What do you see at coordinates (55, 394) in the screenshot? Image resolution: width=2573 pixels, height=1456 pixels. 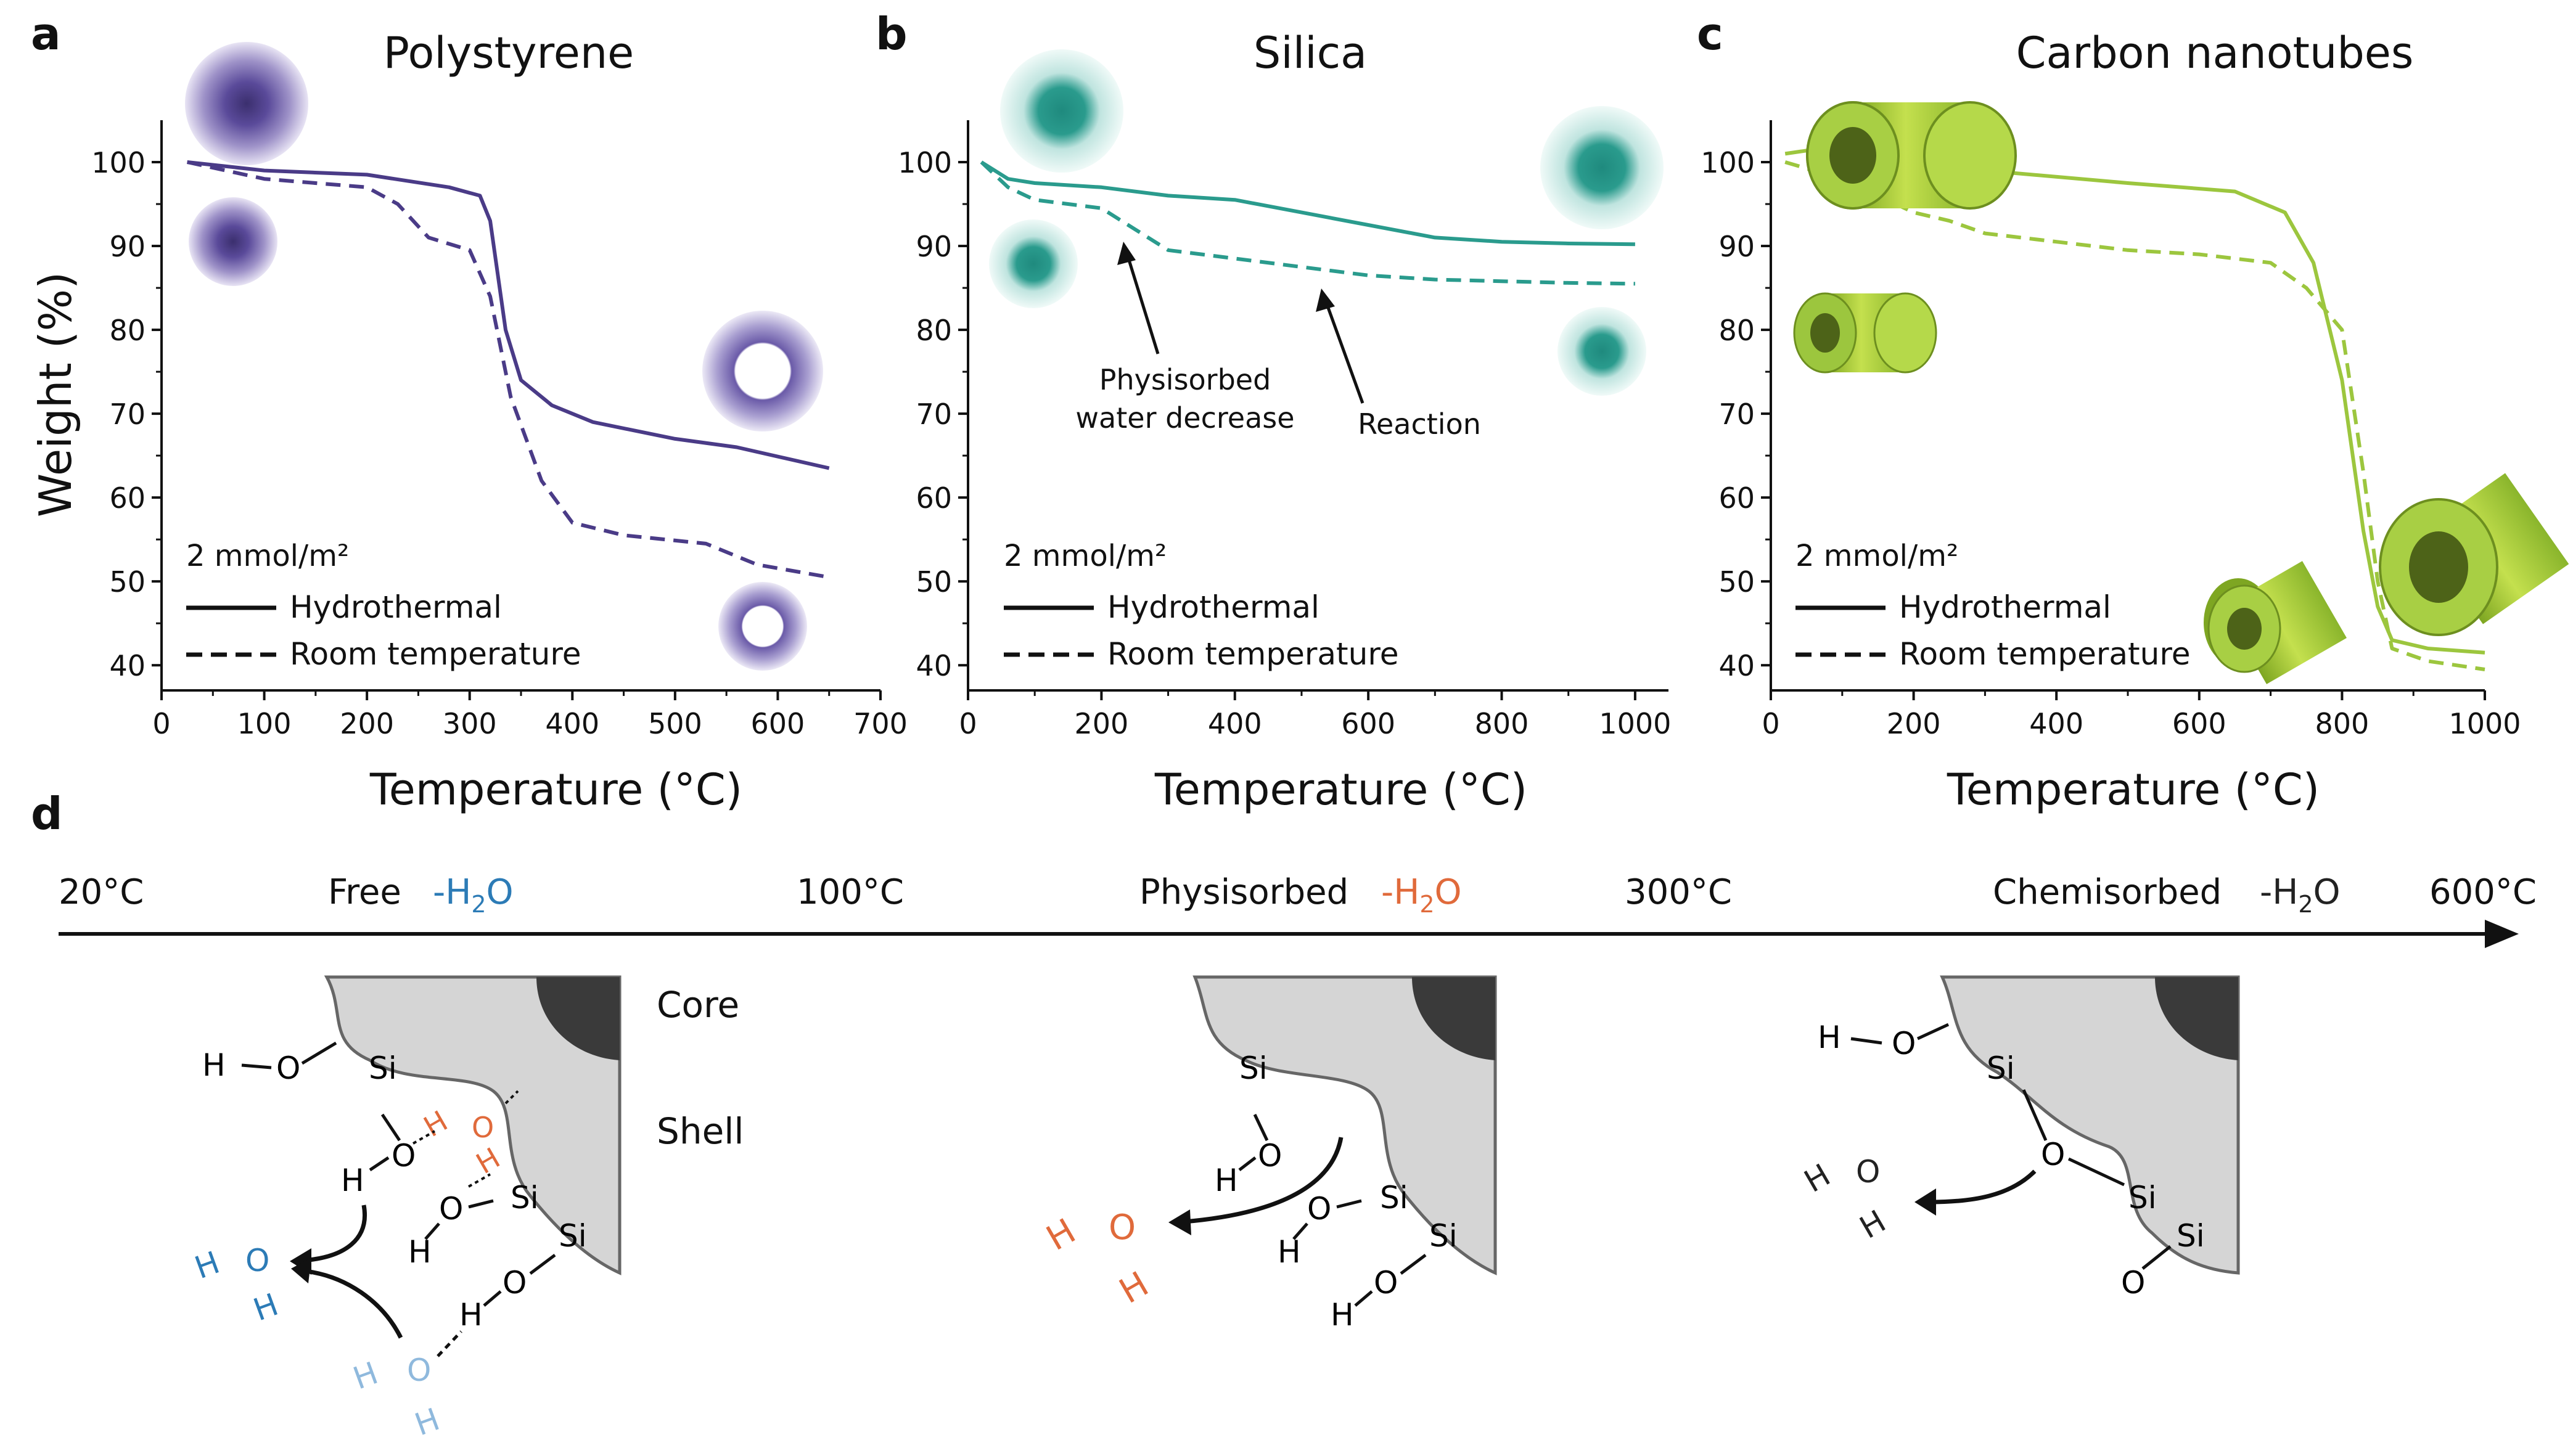 I see `y-axis-label-a: Weight (%)` at bounding box center [55, 394].